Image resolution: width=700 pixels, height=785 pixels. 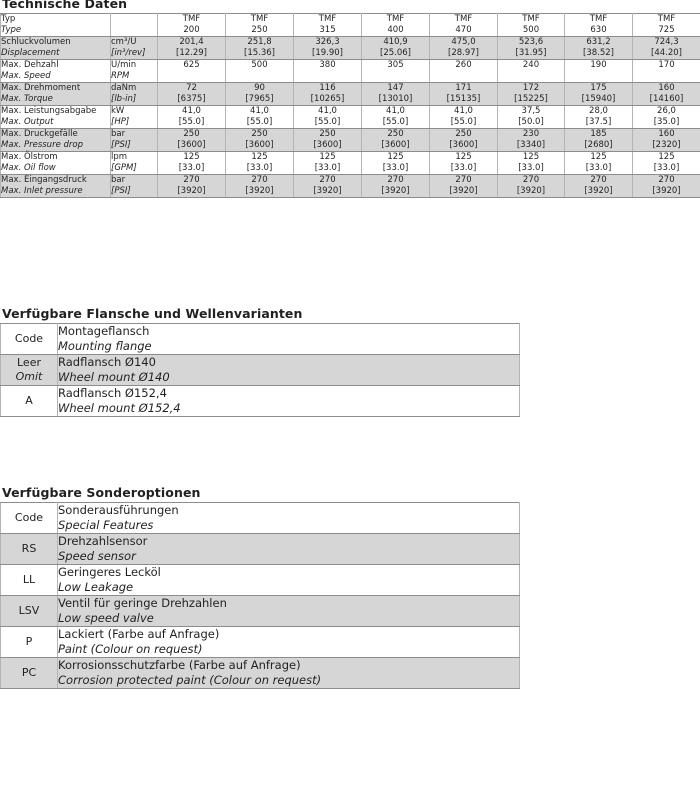 What do you see at coordinates (29, 376) in the screenshot?
I see `code-label-en: Omit` at bounding box center [29, 376].